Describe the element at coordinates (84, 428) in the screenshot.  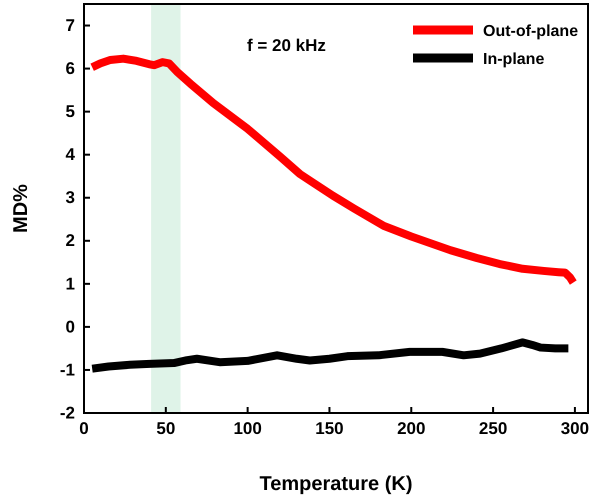
I see `x-tick-label: 0` at that location.